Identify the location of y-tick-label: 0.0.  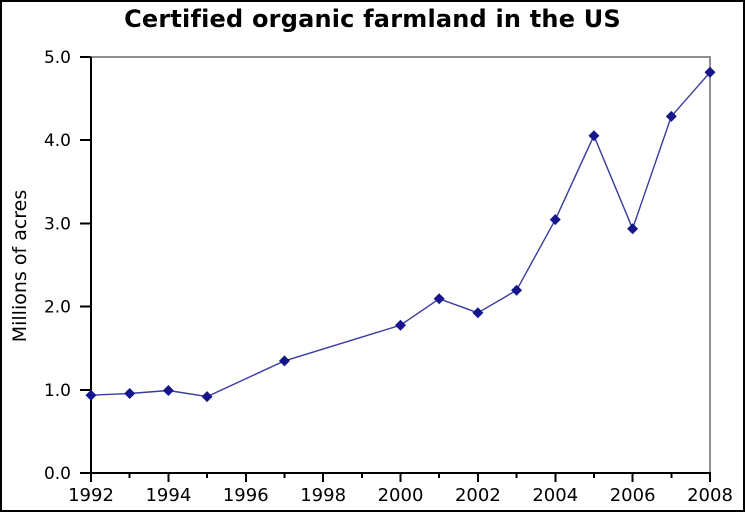
(57, 474).